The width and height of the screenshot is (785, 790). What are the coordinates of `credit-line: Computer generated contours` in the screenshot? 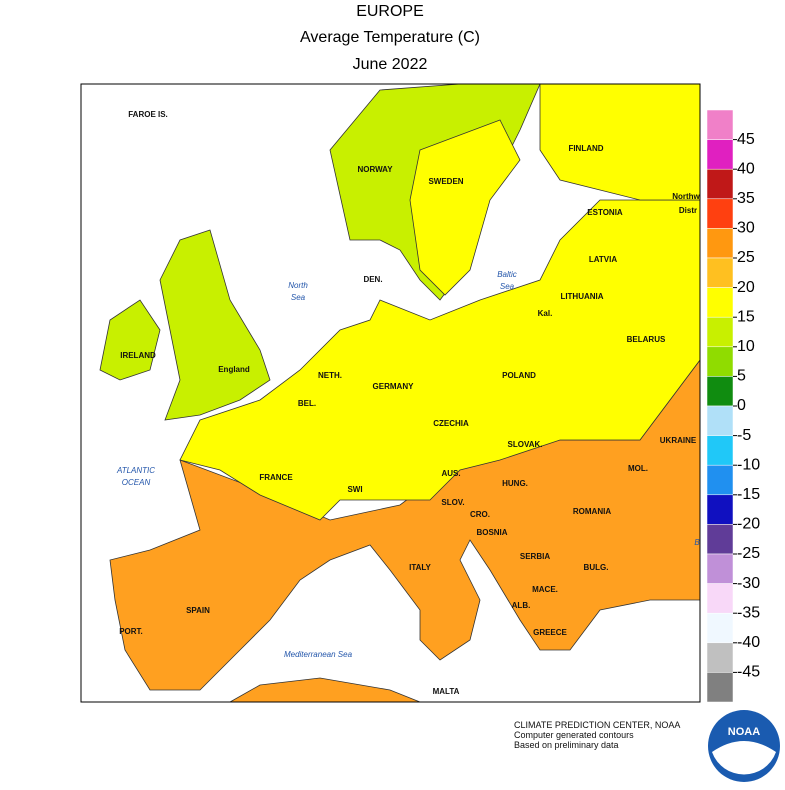 It's located at (574, 735).